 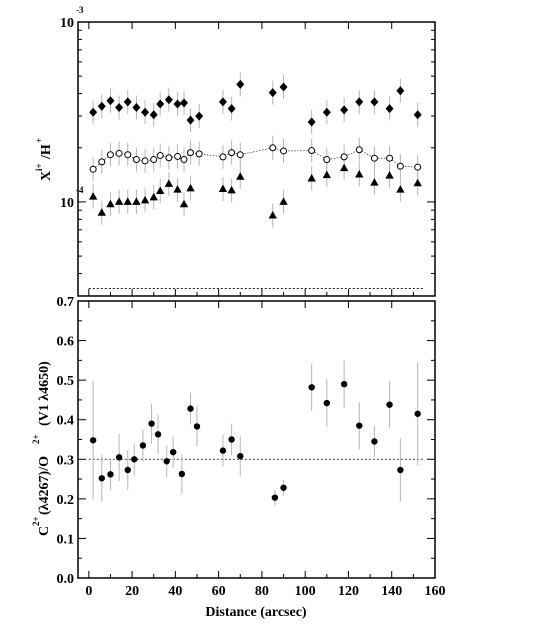 I want to click on top-y-tick-labels: 10-310-4, so click(x=72, y=108).